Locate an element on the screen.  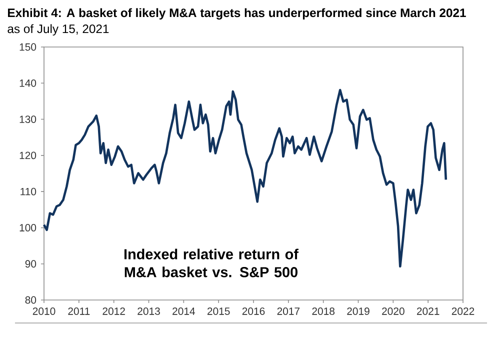
y-tick-label: 130 is located at coordinates (28, 119).